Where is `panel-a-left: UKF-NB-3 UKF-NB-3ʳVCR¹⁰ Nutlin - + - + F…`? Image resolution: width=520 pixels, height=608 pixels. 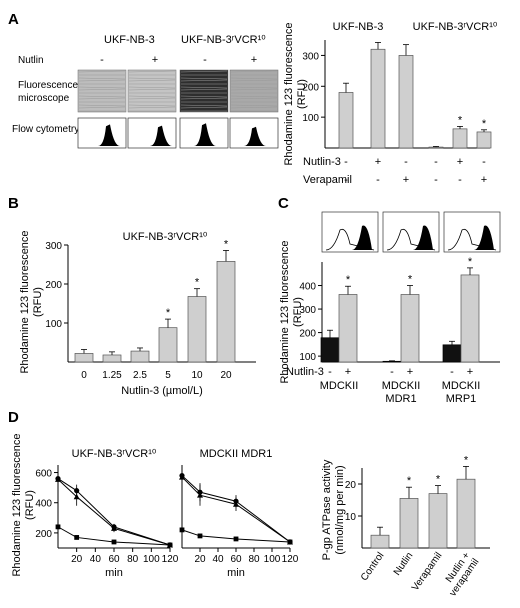
panel-a-left: UKF-NB-3 UKF-NB-3ʳVCR¹⁰ Nutlin - + - + F… is located at coordinates (145, 91).